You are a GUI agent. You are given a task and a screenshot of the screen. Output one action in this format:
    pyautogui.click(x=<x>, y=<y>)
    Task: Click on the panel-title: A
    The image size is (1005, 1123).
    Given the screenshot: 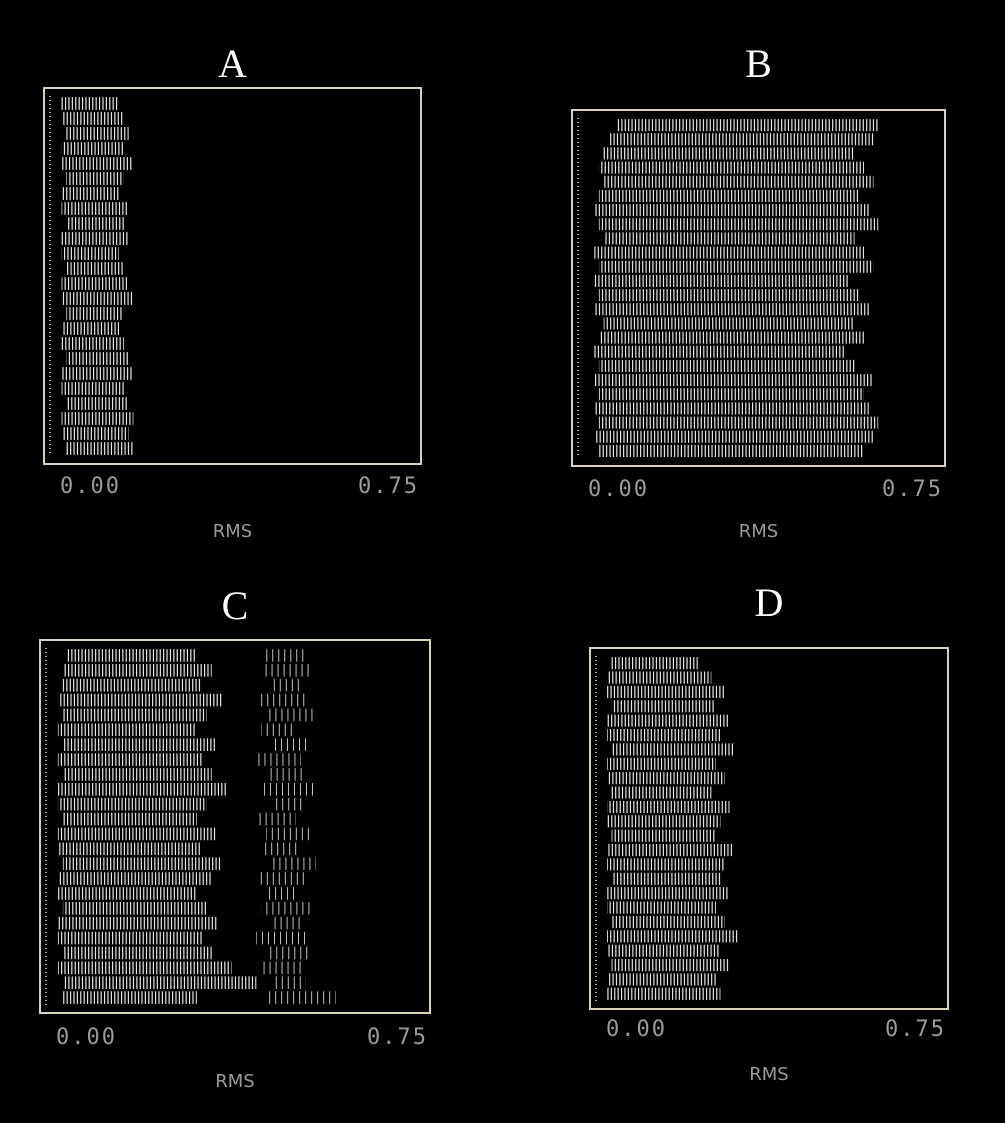 What is the action you would take?
    pyautogui.click(x=232, y=63)
    